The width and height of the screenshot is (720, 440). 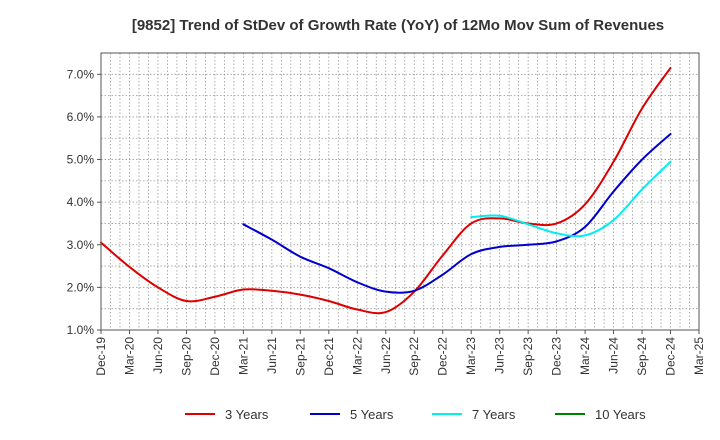 I want to click on x-tick-label: Mar-20, so click(x=129, y=356).